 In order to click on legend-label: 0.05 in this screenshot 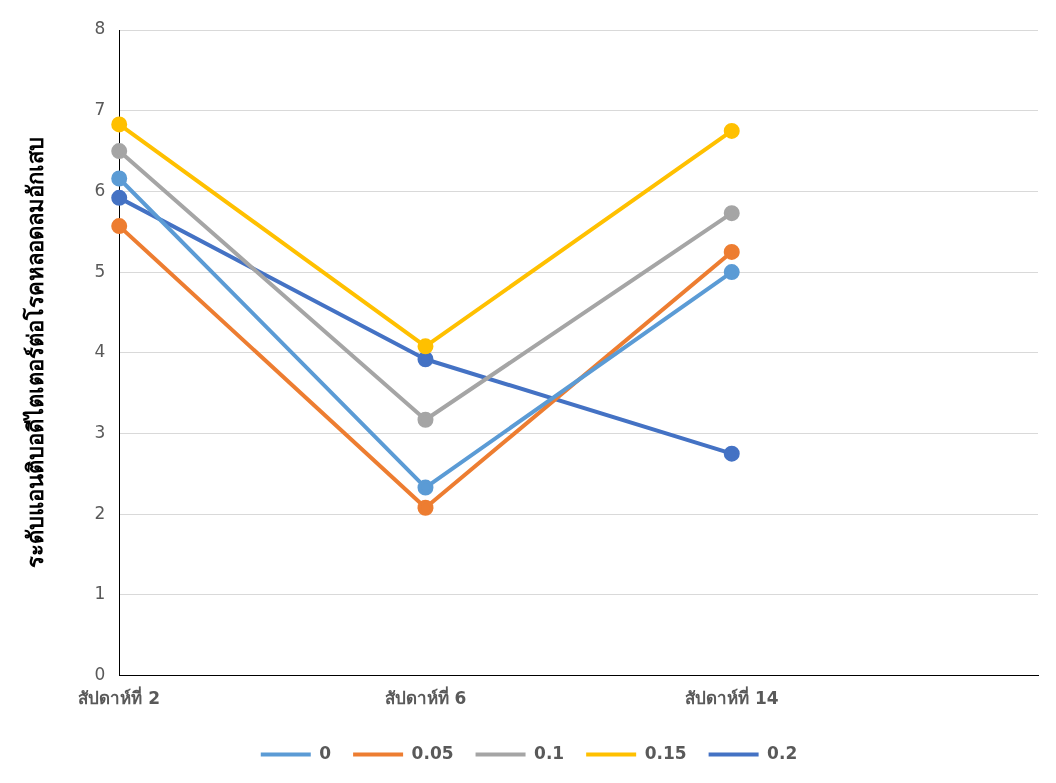, I will do `click(432, 752)`.